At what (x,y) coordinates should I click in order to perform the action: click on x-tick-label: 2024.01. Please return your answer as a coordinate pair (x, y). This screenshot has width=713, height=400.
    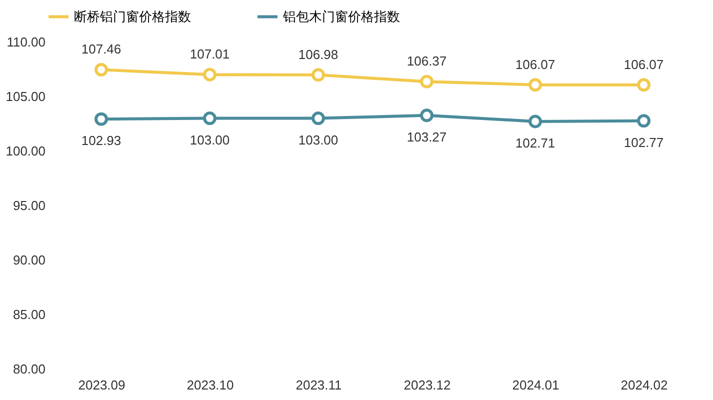
    Looking at the image, I should click on (536, 385).